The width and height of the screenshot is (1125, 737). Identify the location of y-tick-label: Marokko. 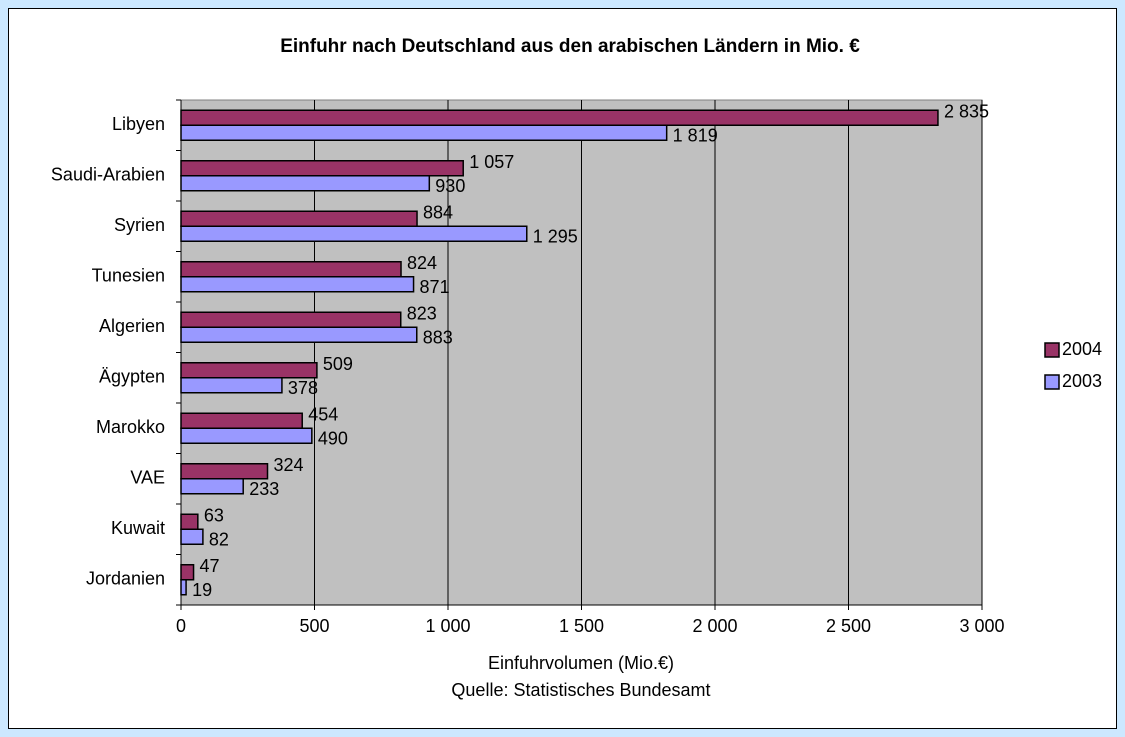
(130, 427).